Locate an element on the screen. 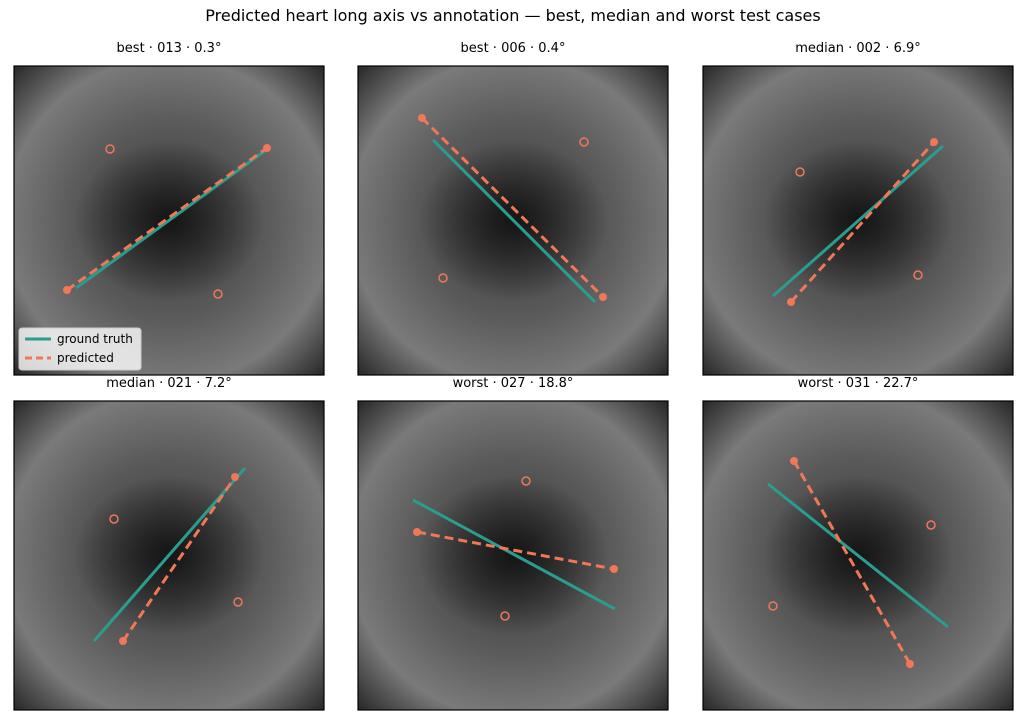  legend-label: predicted is located at coordinates (85, 358).